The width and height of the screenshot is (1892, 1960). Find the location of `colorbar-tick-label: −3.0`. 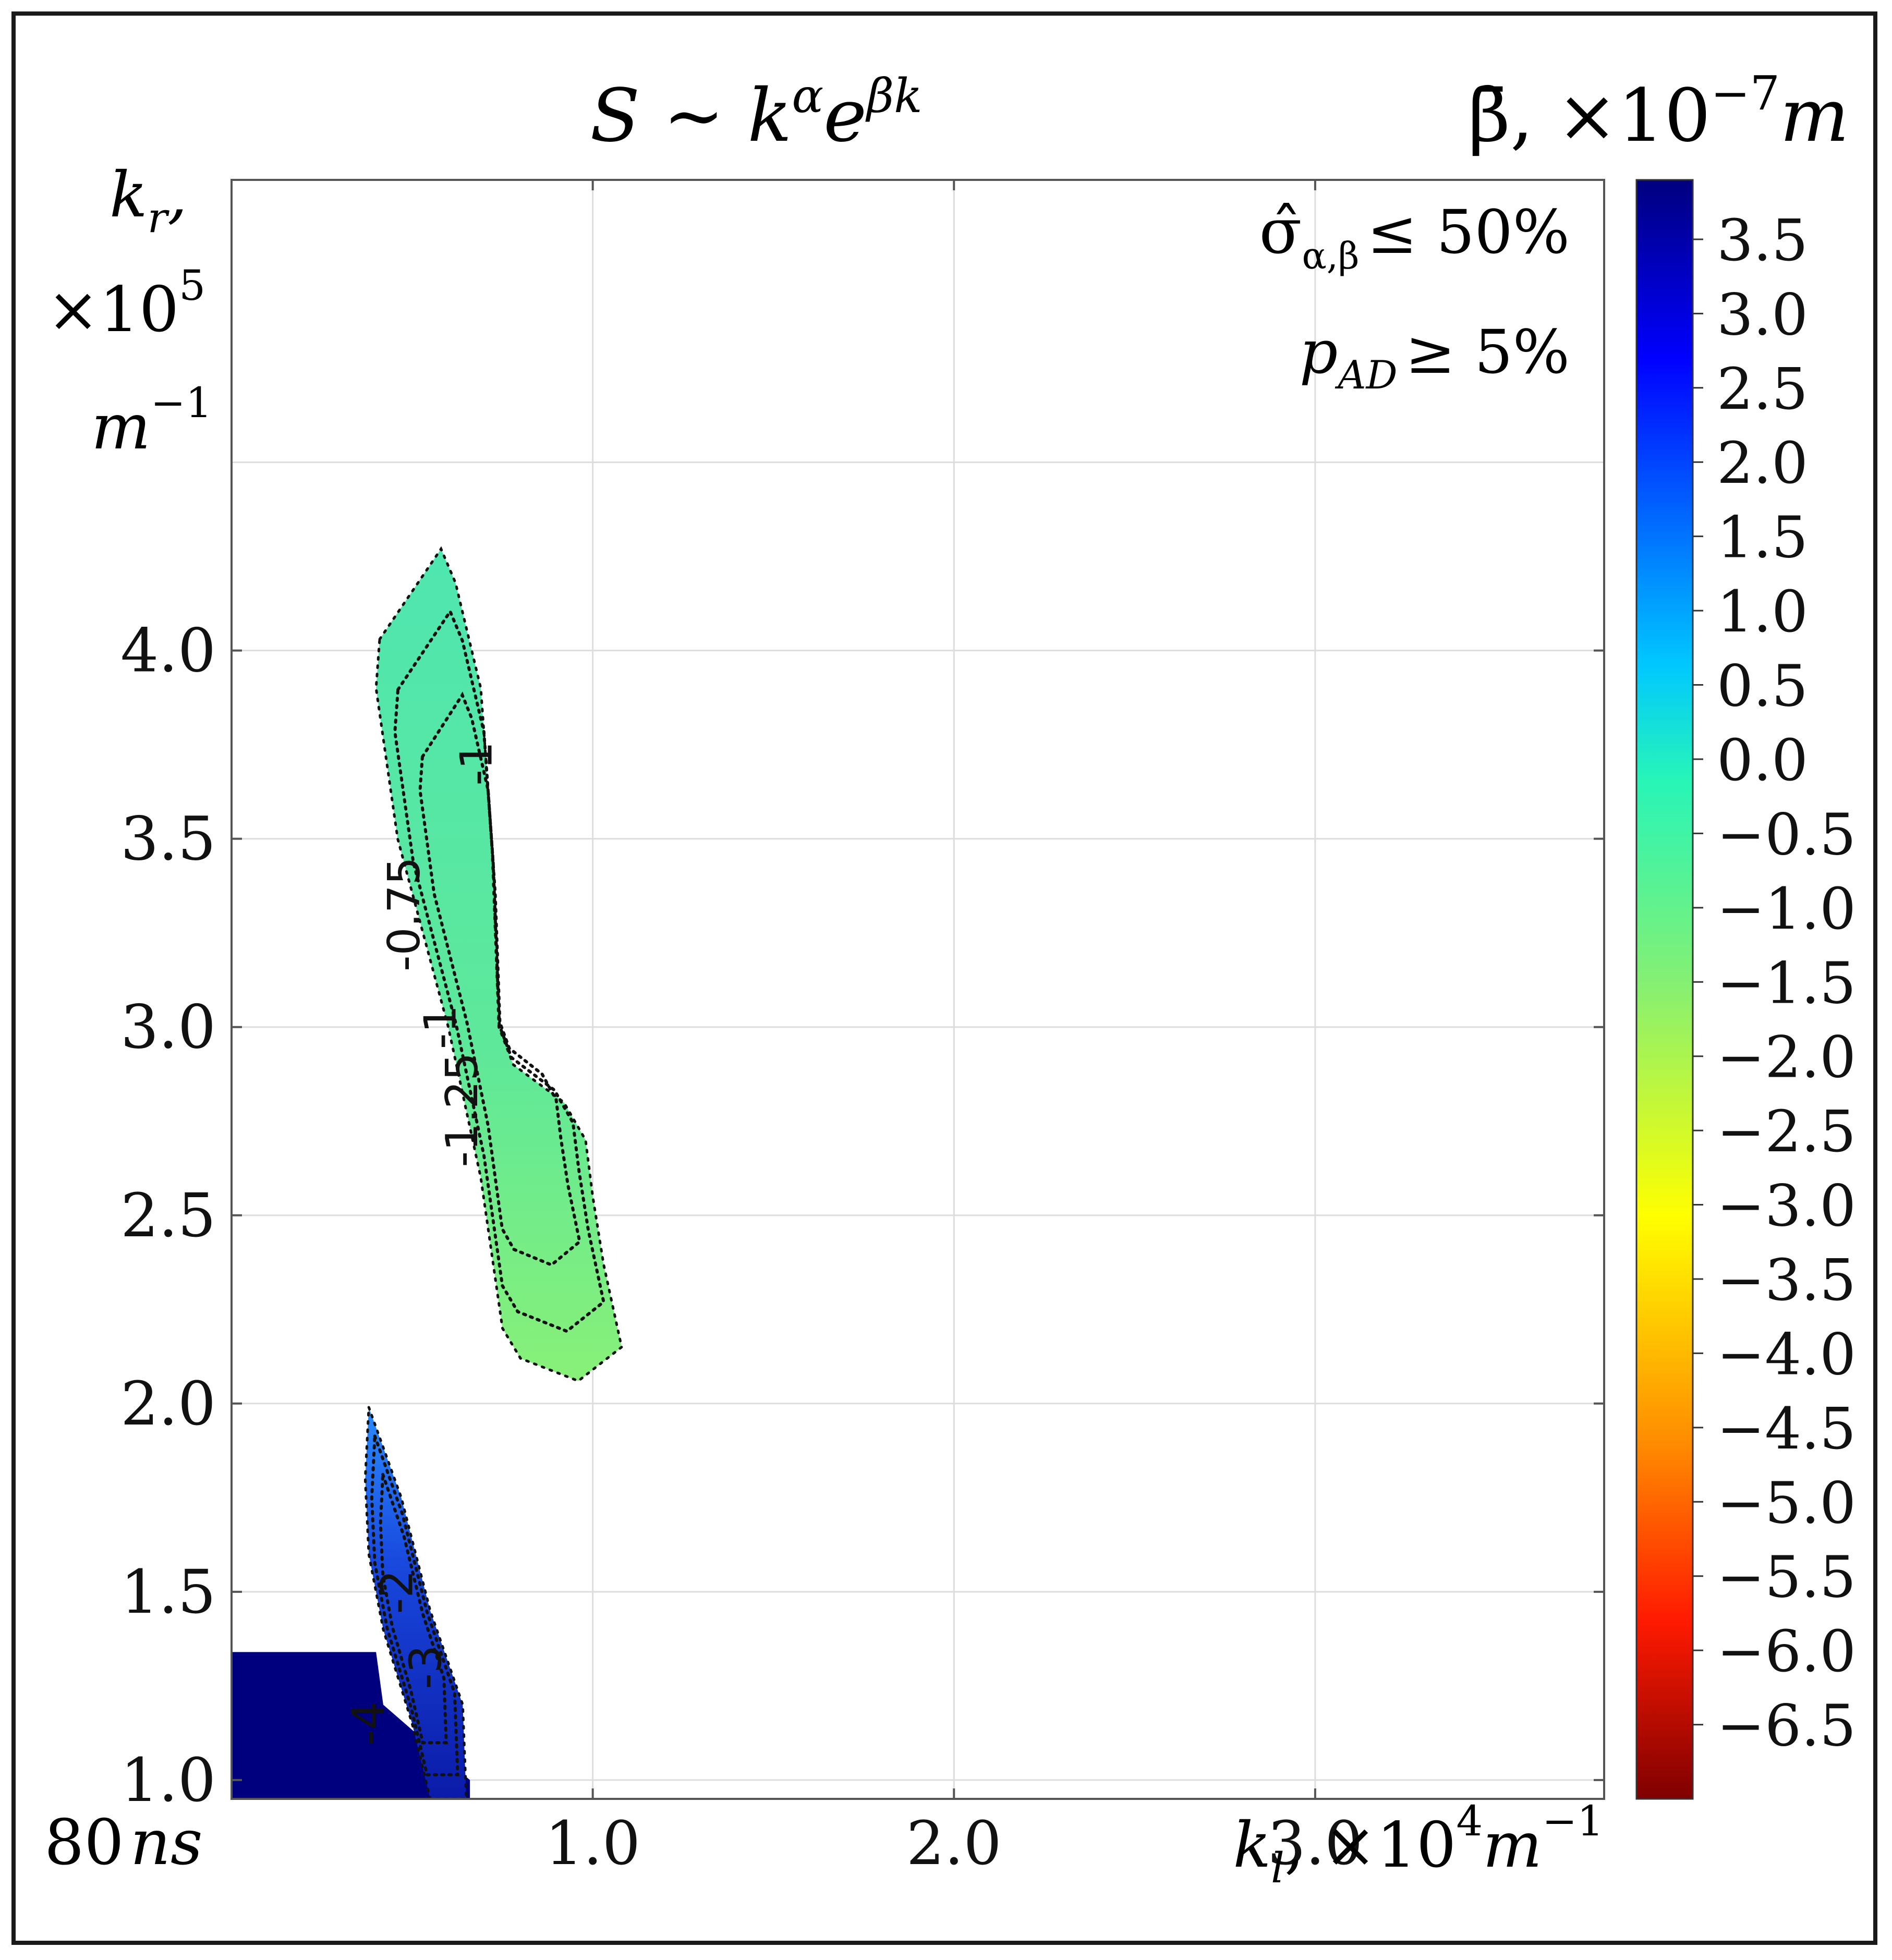

colorbar-tick-label: −3.0 is located at coordinates (1786, 1206).